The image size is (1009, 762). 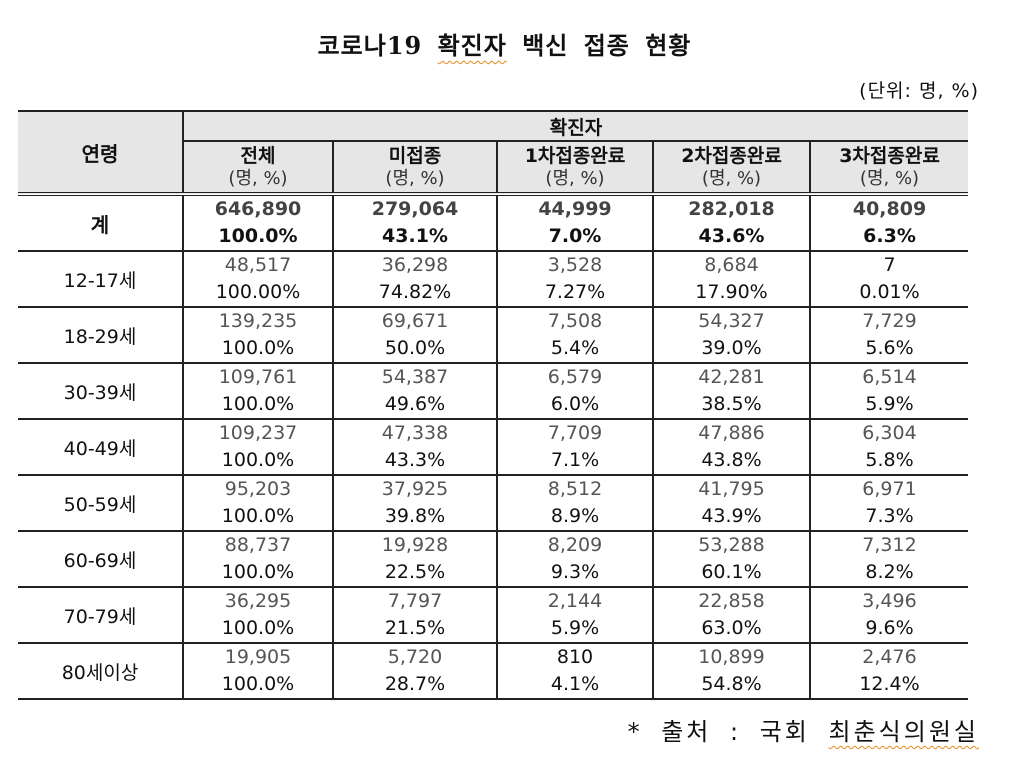 I want to click on cell-count: 810, so click(x=575, y=657).